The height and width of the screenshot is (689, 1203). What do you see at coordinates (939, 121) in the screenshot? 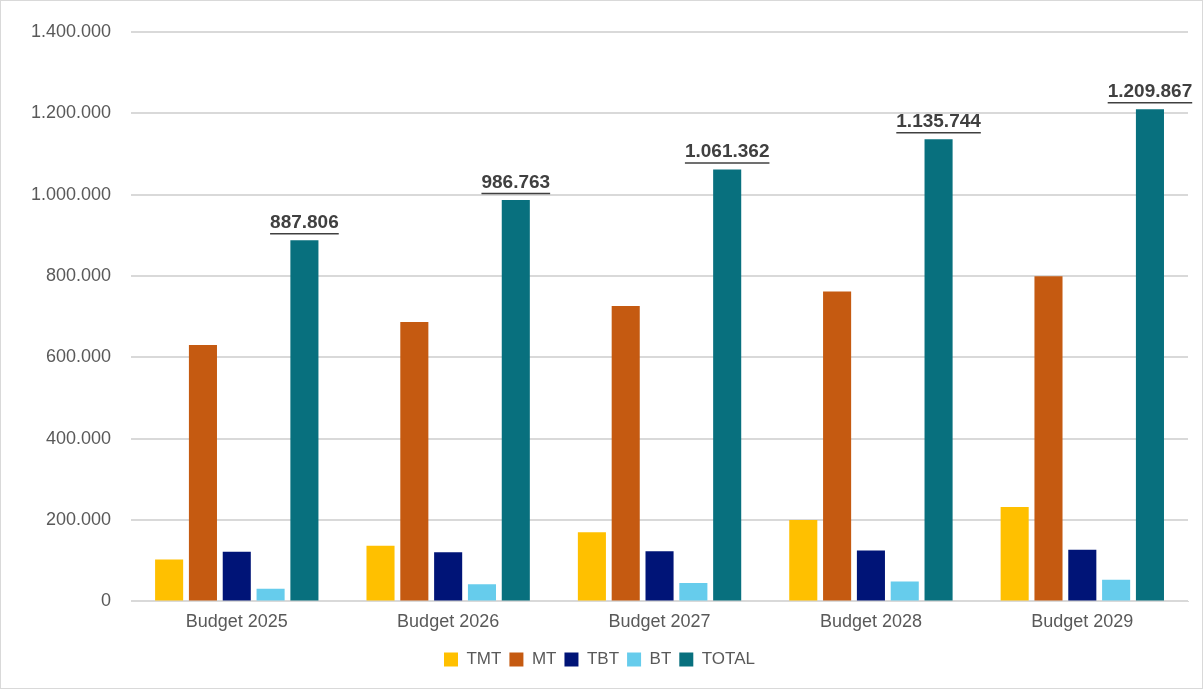
I see `data-label: 1.135.744` at bounding box center [939, 121].